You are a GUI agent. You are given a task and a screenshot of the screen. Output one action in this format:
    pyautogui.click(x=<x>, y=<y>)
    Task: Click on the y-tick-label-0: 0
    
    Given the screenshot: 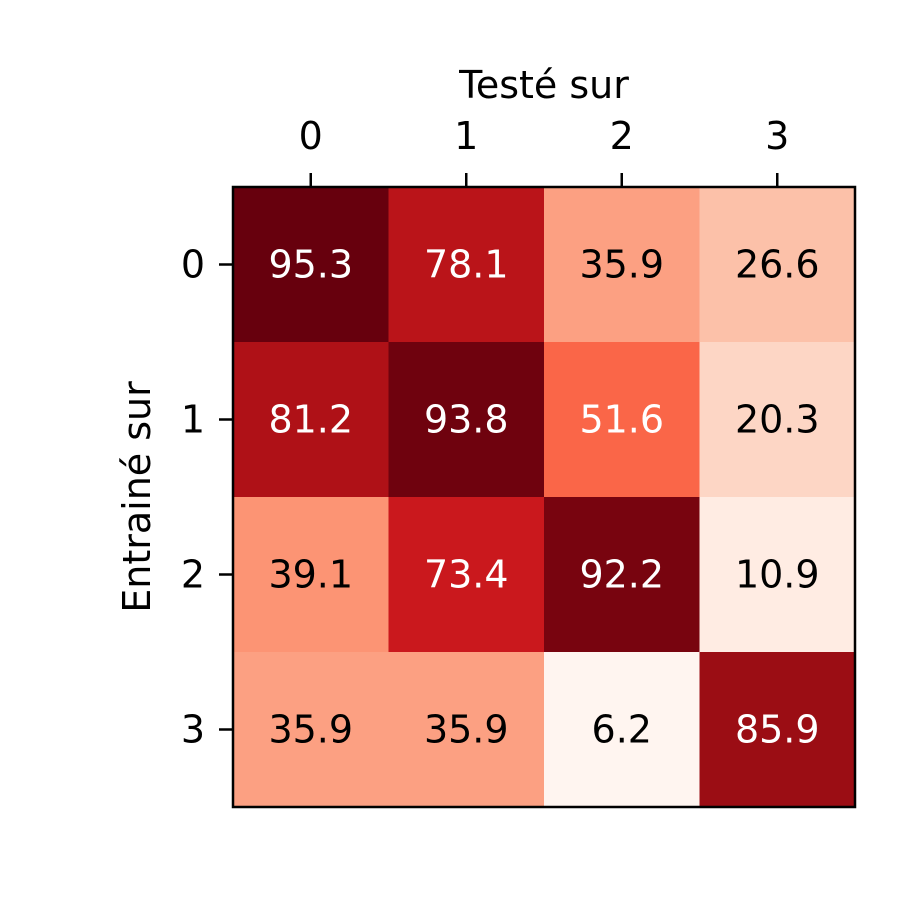 What is the action you would take?
    pyautogui.click(x=193, y=265)
    